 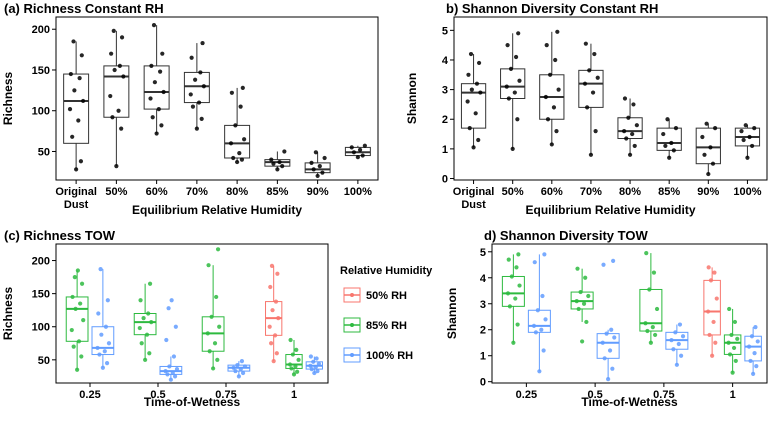 What do you see at coordinates (386, 271) in the screenshot?
I see `legend-title: Relative Humidity` at bounding box center [386, 271].